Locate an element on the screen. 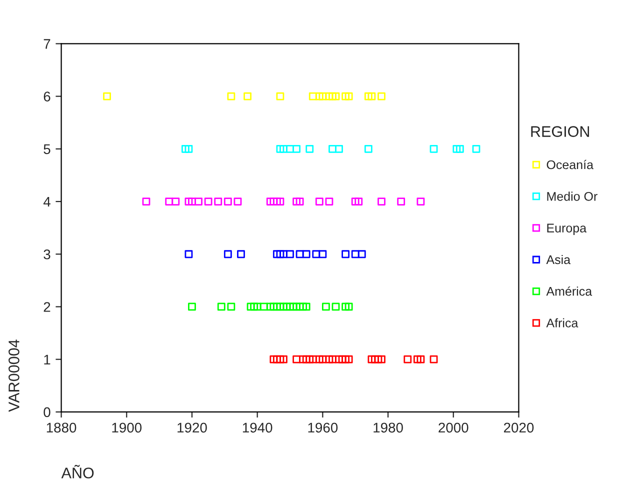 This screenshot has height=491, width=619. legend-label: Asia is located at coordinates (558, 259).